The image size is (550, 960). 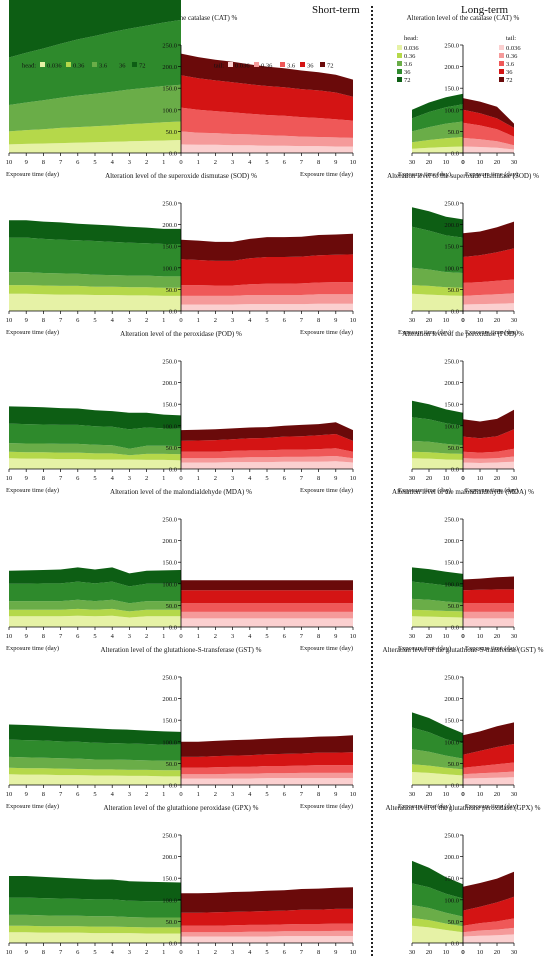 I want to click on short-tail-area-0.36, so click(x=267, y=775).